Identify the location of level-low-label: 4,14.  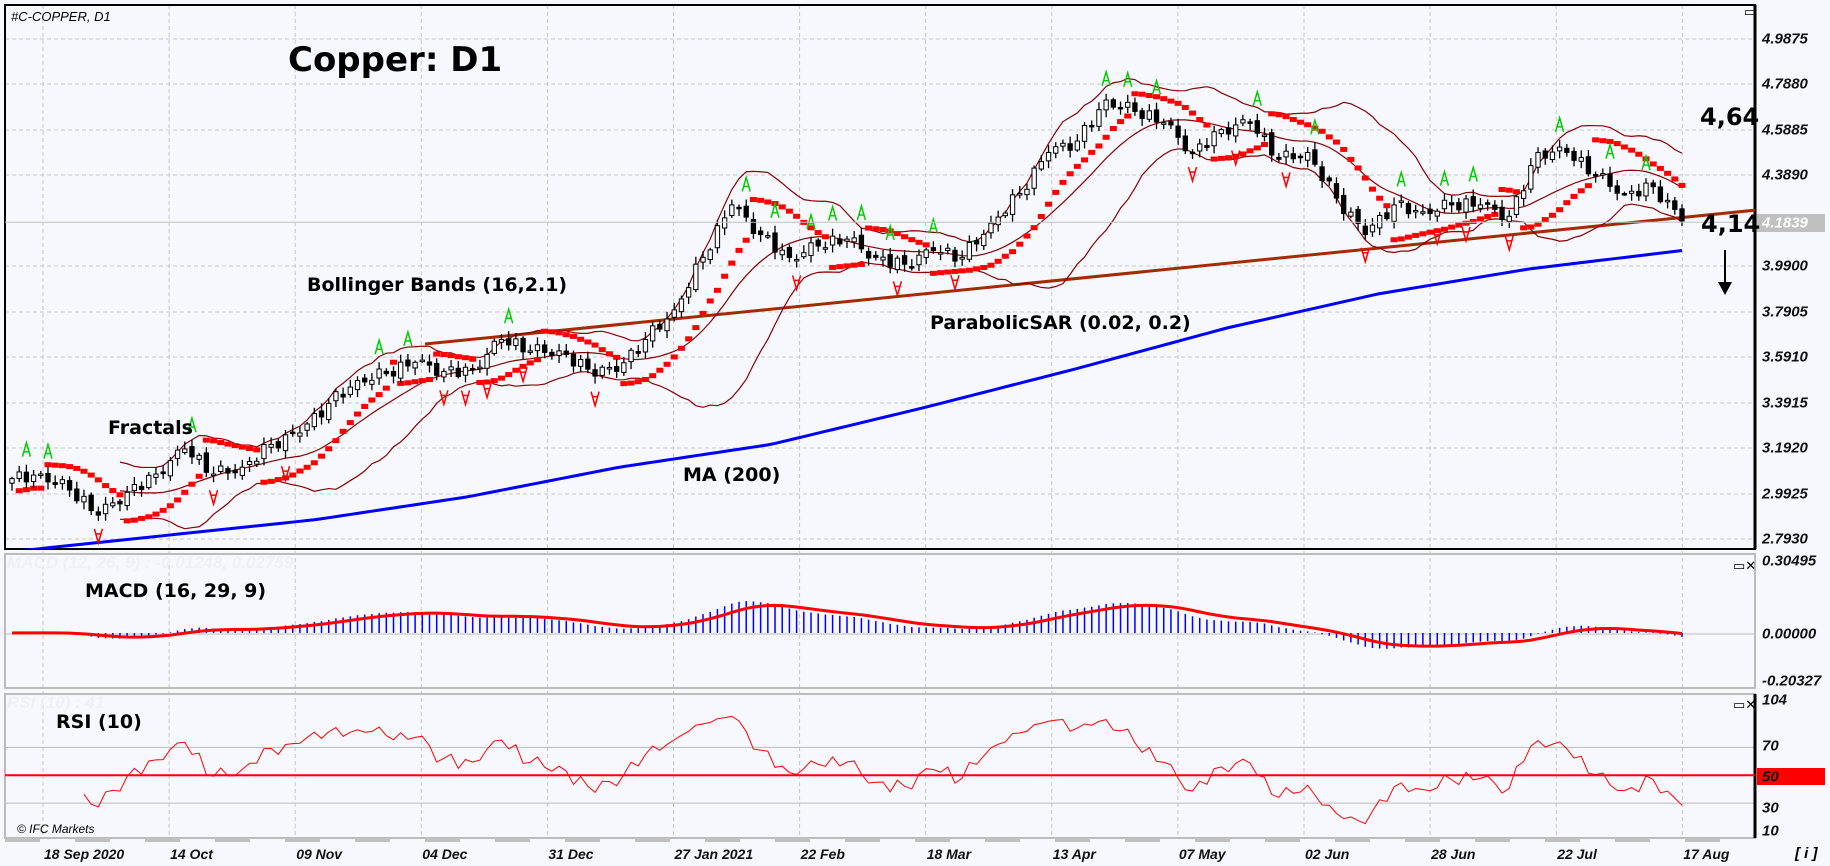
(1731, 224).